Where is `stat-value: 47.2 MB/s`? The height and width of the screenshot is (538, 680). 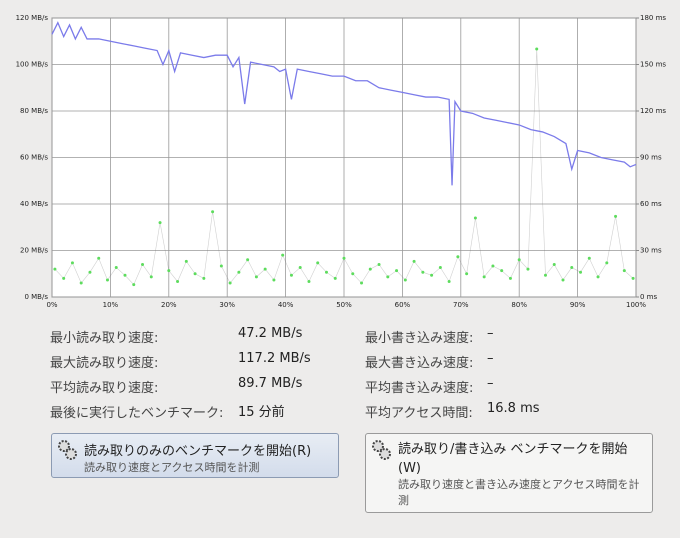
stat-value: 47.2 MB/s is located at coordinates (270, 333).